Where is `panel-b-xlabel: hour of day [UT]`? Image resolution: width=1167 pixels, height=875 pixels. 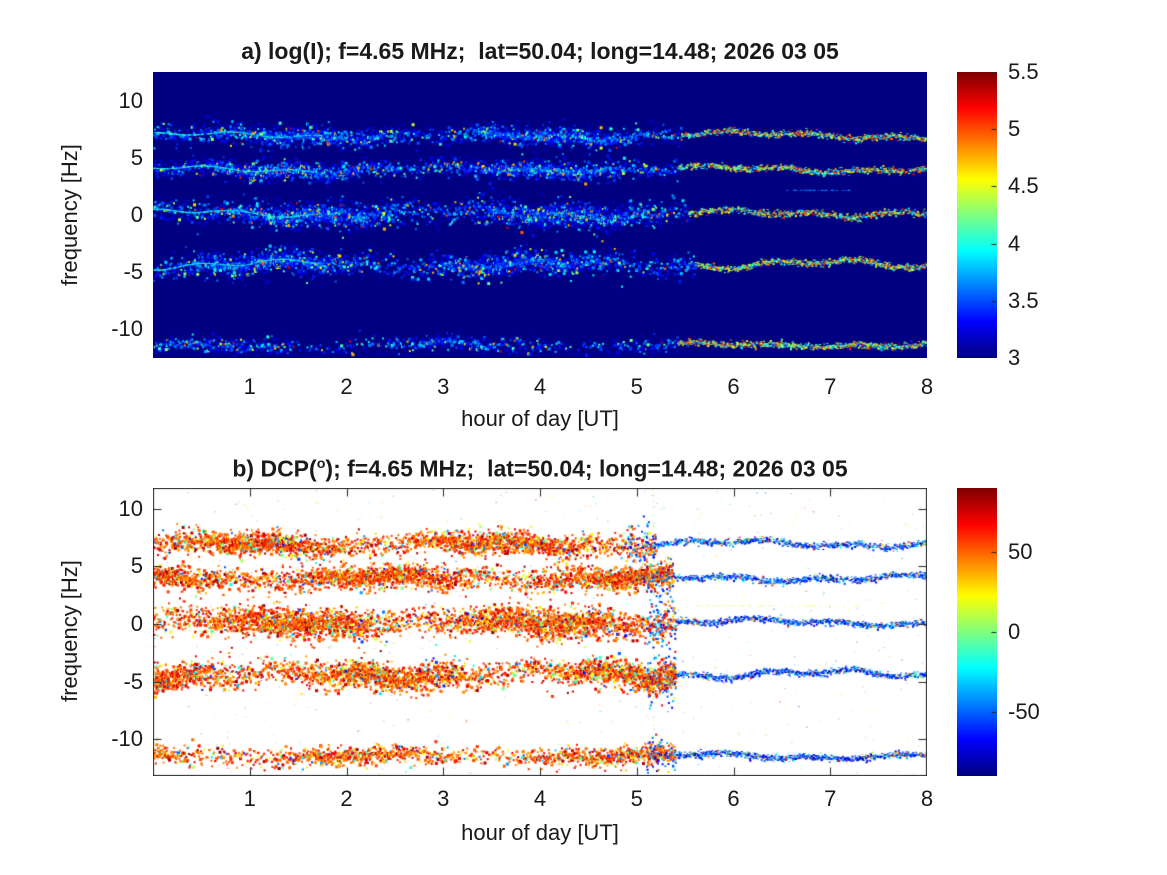
panel-b-xlabel: hour of day [UT] is located at coordinates (540, 832).